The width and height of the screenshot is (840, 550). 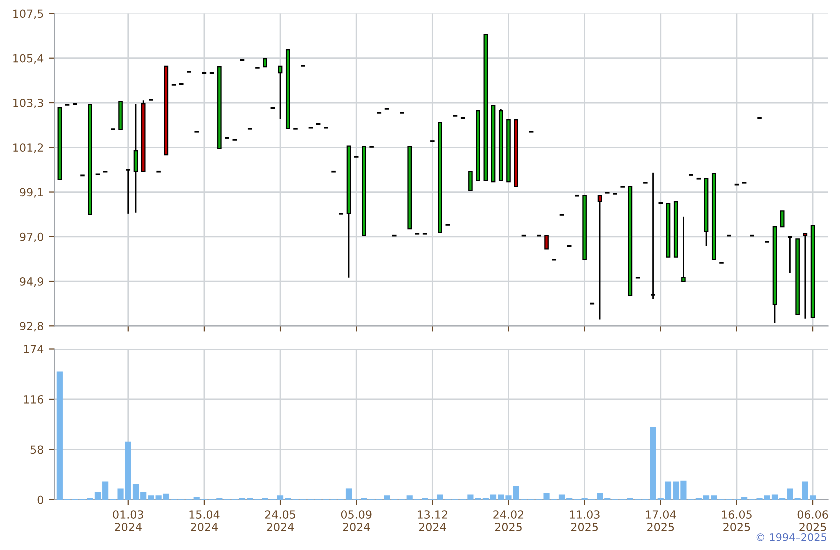 What do you see at coordinates (791, 538) in the screenshot?
I see `text: © 1994–2025` at bounding box center [791, 538].